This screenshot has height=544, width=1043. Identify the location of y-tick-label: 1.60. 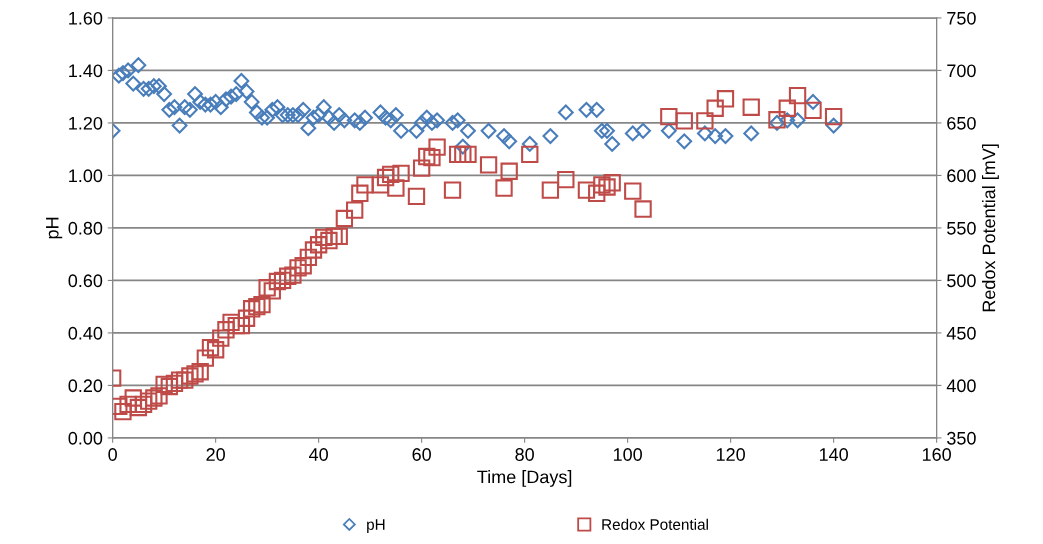
(86, 18).